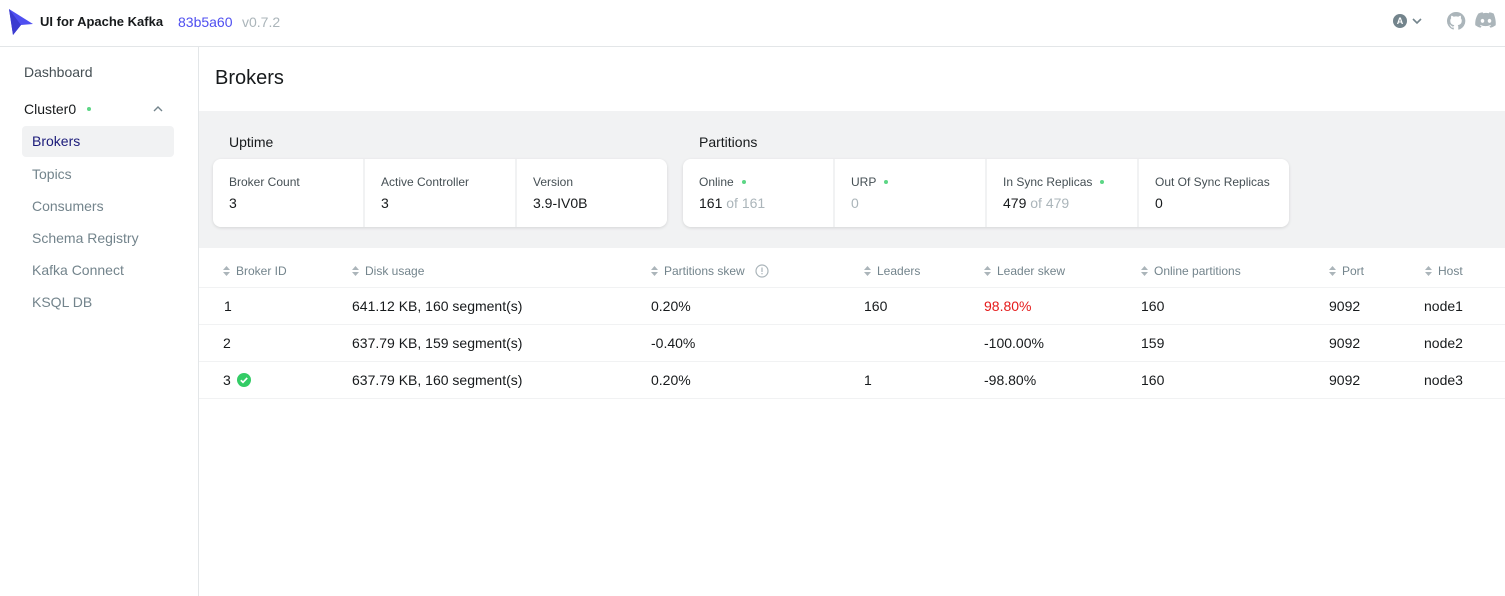  I want to click on top-header: UI for Apache Kafka 83b5a60 v0.7.2 A, so click(752, 23).